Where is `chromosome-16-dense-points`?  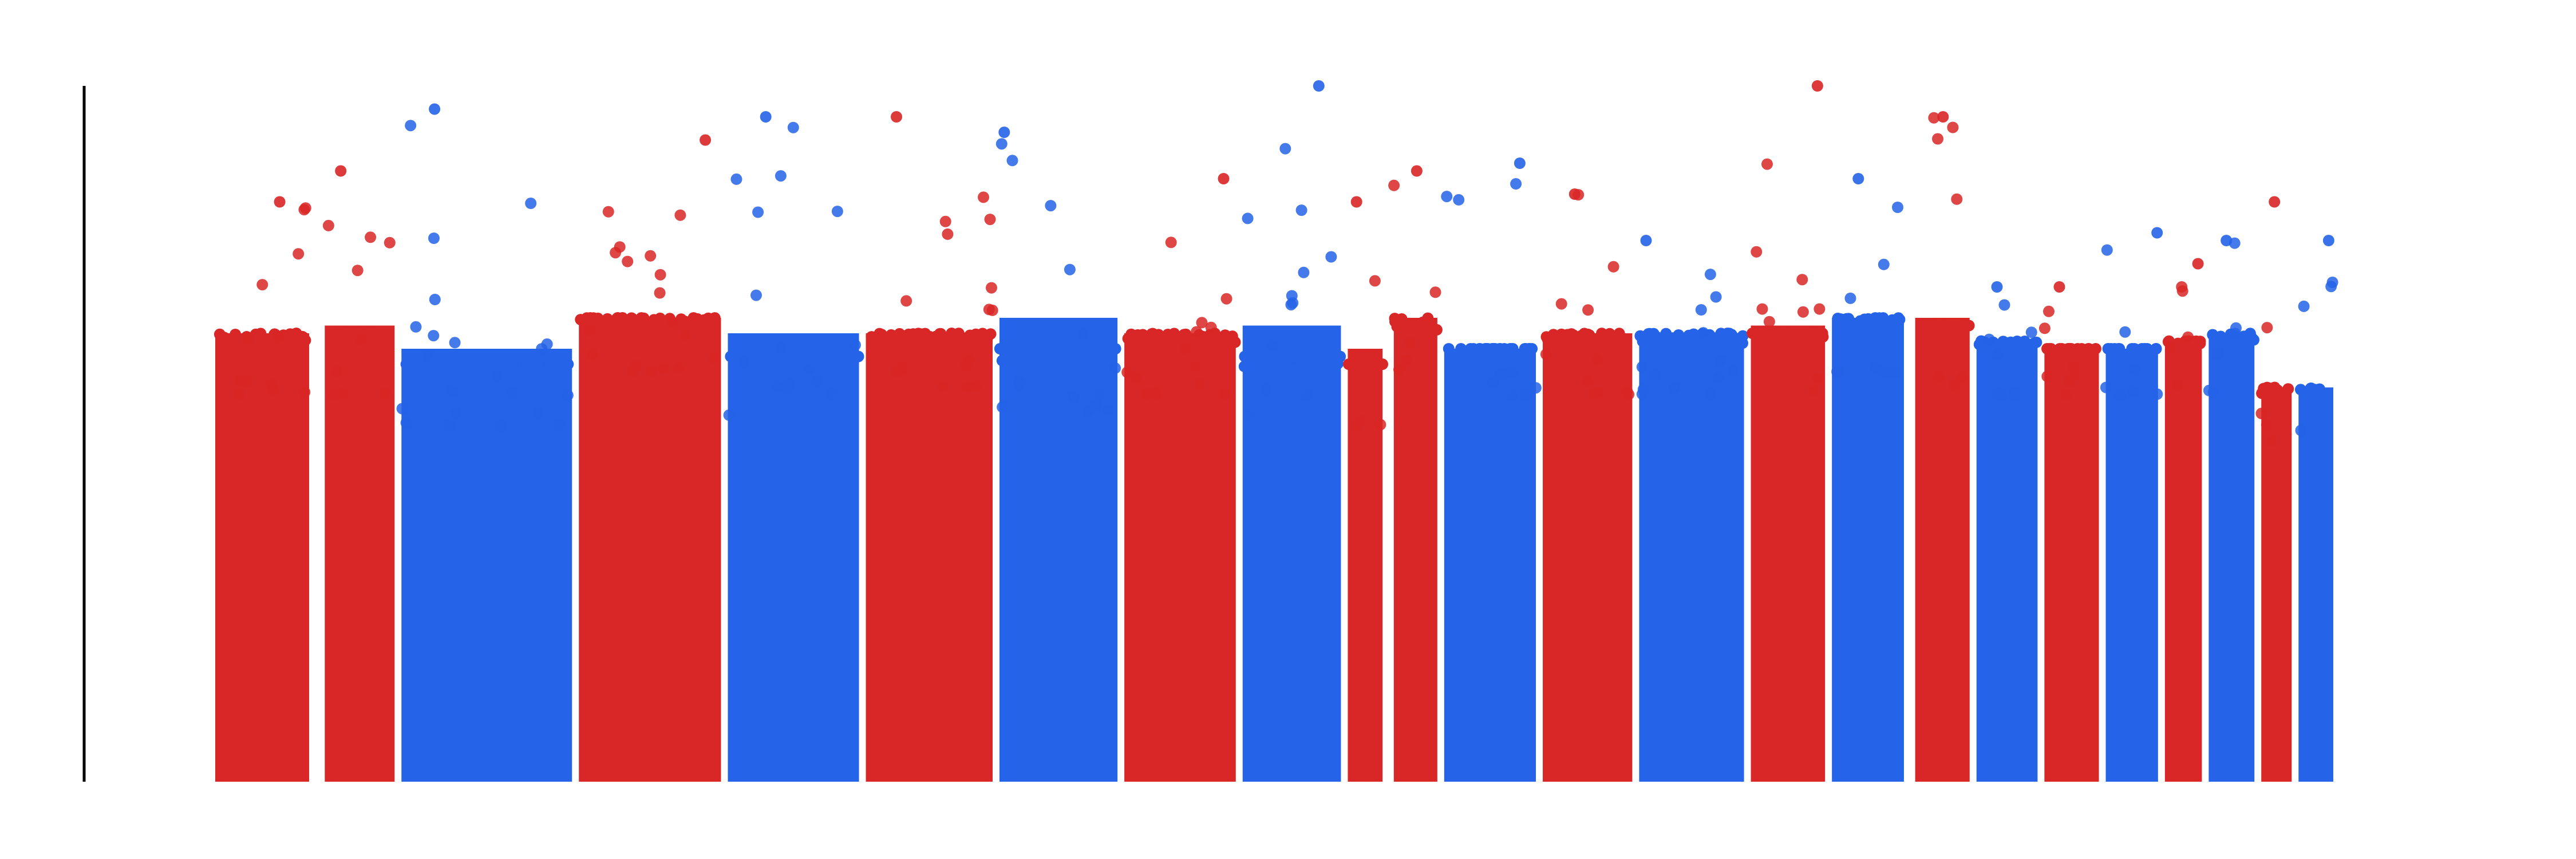
chromosome-16-dense-points is located at coordinates (1868, 550).